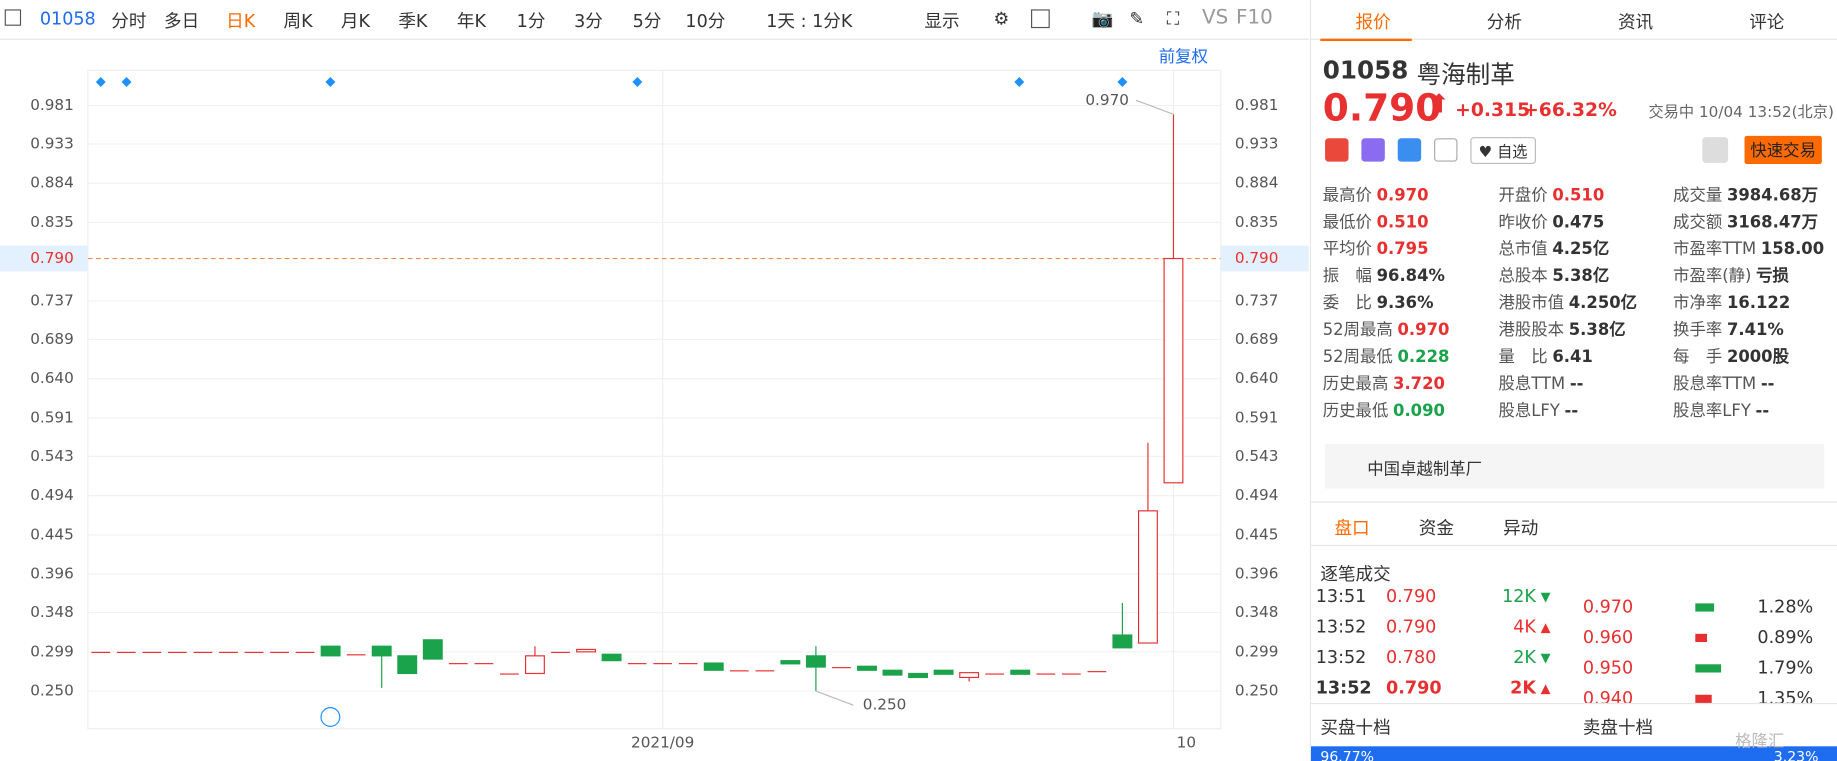  I want to click on stat-label: 52周最低, so click(1357, 357).